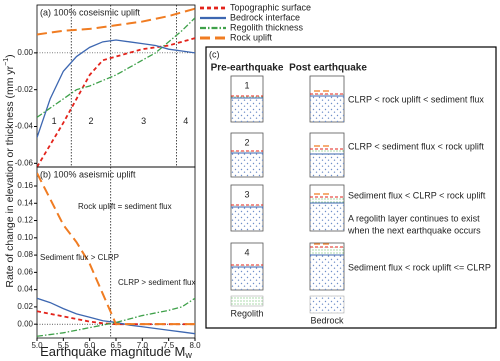 This screenshot has height=361, width=500. Describe the element at coordinates (246, 252) in the screenshot. I see `row-number: 4` at that location.